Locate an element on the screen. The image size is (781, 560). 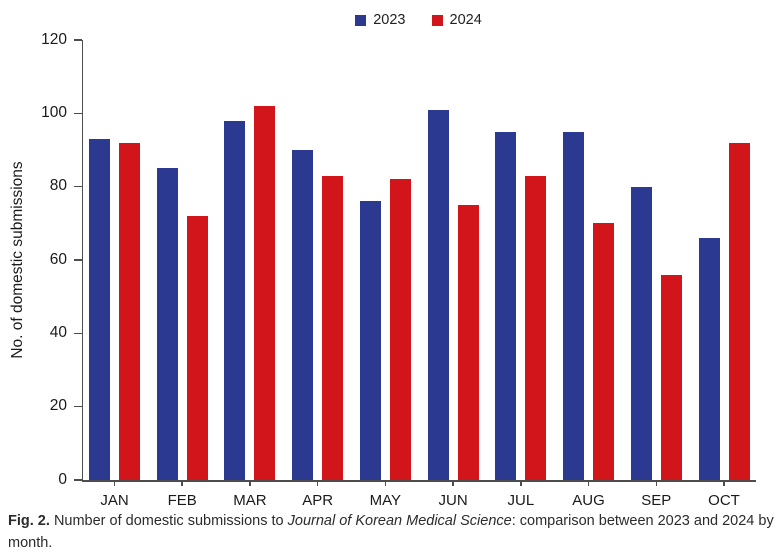
caption-journal-name: Journal of Korean Medical Science is located at coordinates (399, 521).